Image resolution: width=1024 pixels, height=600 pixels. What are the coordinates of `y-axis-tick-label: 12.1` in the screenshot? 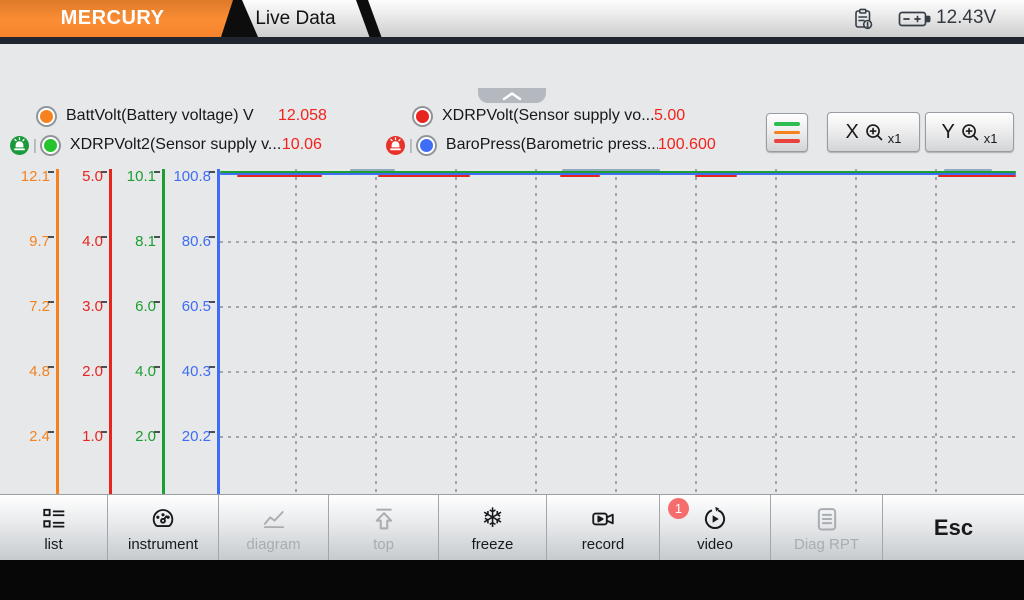 It's located at (35, 176).